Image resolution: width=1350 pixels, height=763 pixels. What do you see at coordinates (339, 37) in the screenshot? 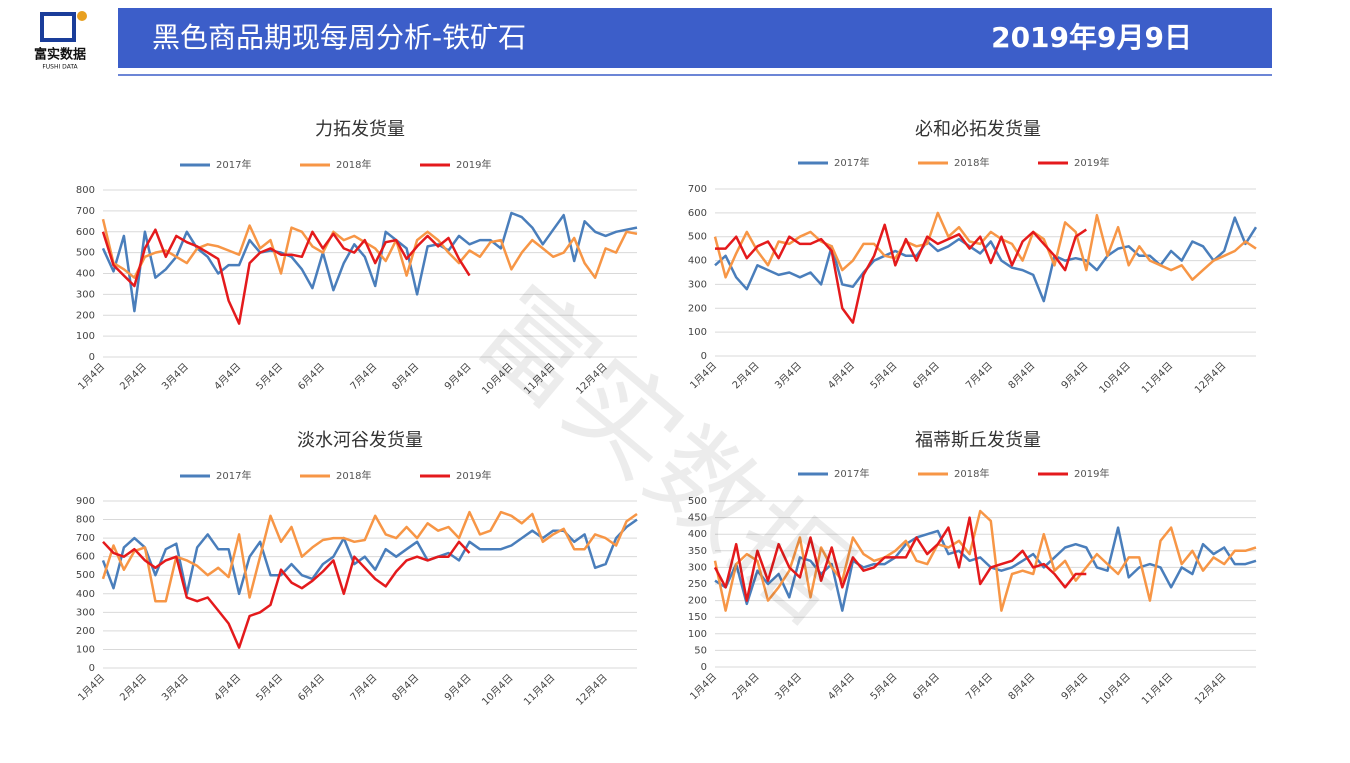
I see `header-title: 黑色商品期现每周分析-铁矿石` at bounding box center [339, 37].